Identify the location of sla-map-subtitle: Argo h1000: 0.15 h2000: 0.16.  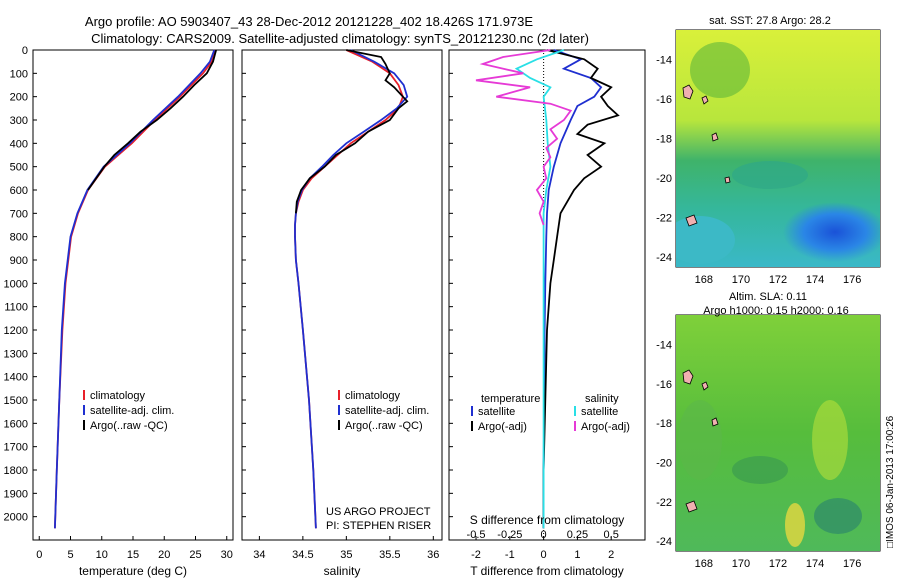
(776, 311).